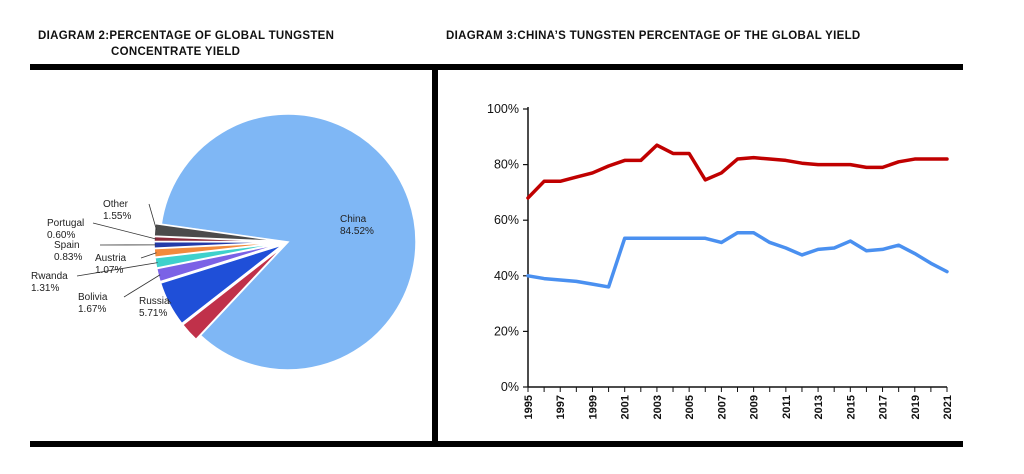  Describe the element at coordinates (109, 270) in the screenshot. I see `pie-label-value-austria: 1.07%` at that location.